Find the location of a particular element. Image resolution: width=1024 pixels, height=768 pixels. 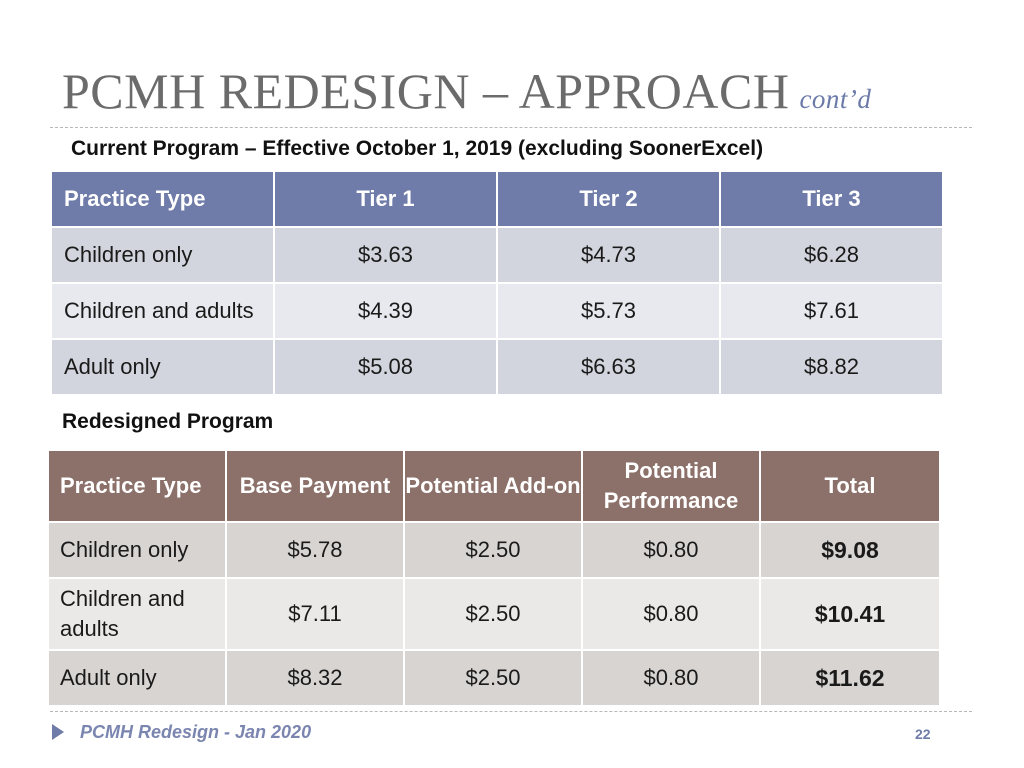

table-row: Adult only $8.32 $2.50 $0.80 $11.62 is located at coordinates (494, 678).